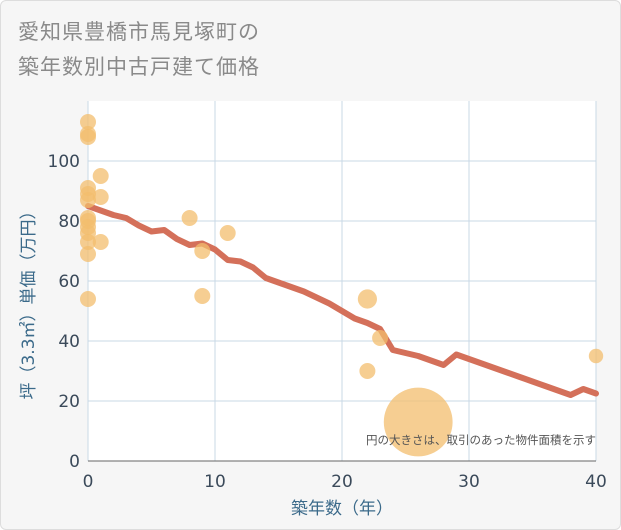  Describe the element at coordinates (74, 462) in the screenshot. I see `y-tick-label: 0` at that location.